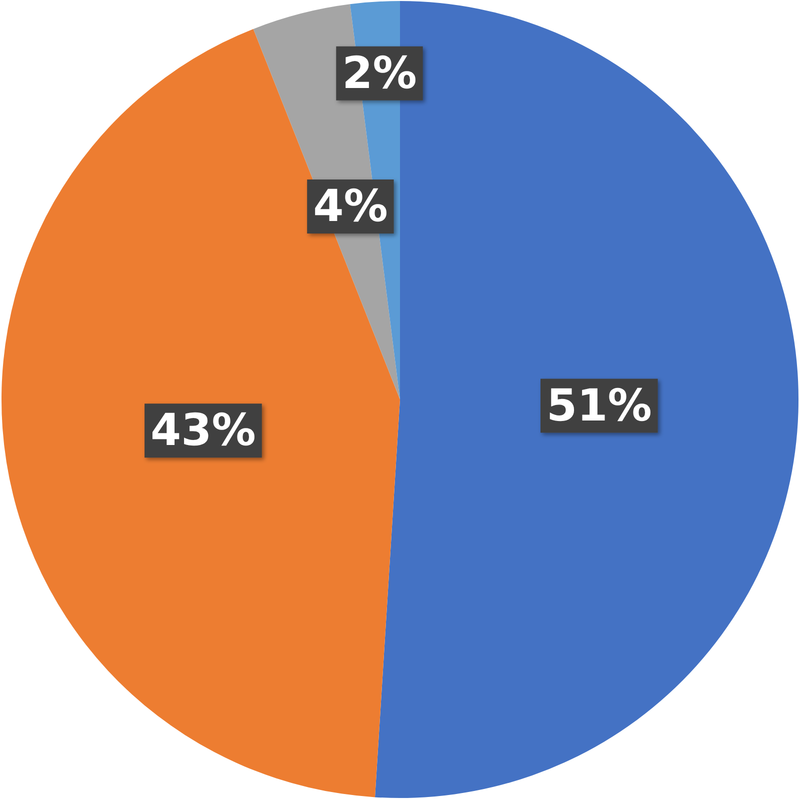 The width and height of the screenshot is (800, 799). I want to click on data-label: 2%, so click(379, 73).